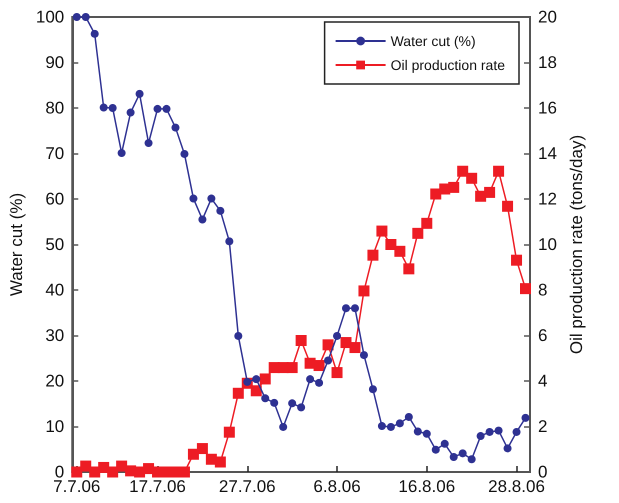 The image size is (619, 503). What do you see at coordinates (54, 108) in the screenshot?
I see `y-tick-label: 80` at bounding box center [54, 108].